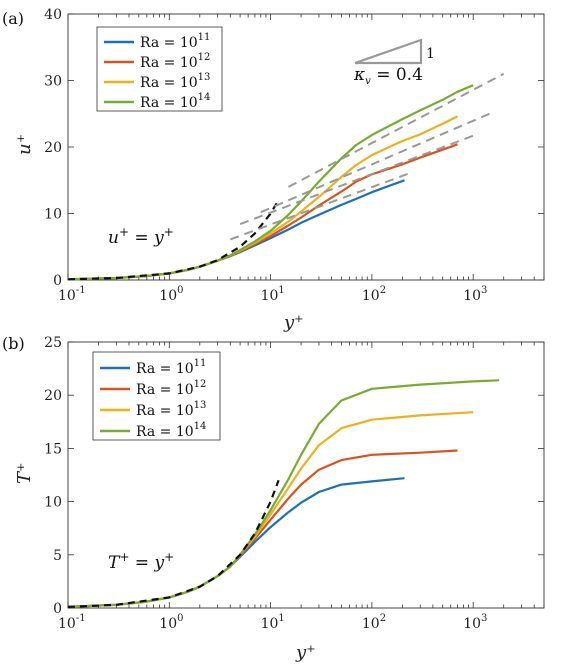 The width and height of the screenshot is (581, 666). I want to click on panel-a-x-tick-labels: 10⁻¹ 10⁰ 10¹ 10² 10³, so click(272, 294).